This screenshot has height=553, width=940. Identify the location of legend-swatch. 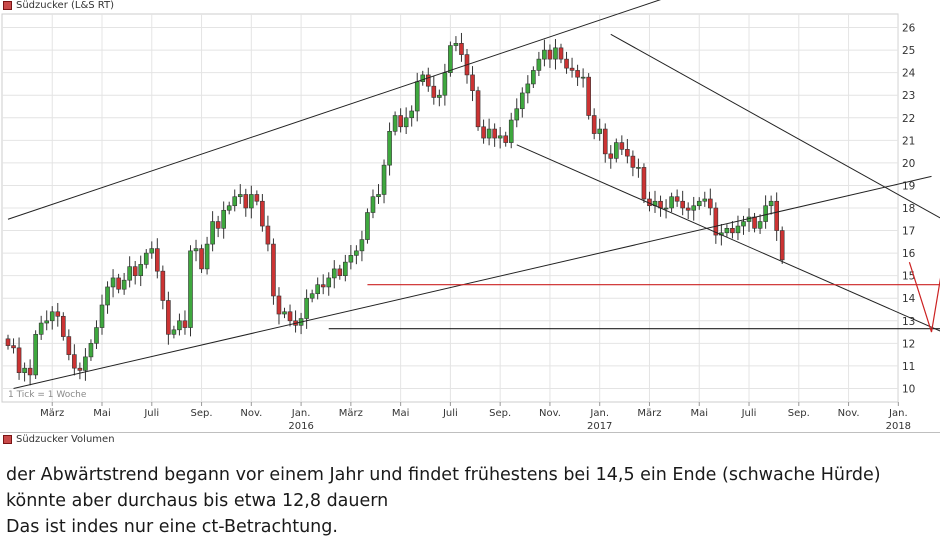
(7, 439).